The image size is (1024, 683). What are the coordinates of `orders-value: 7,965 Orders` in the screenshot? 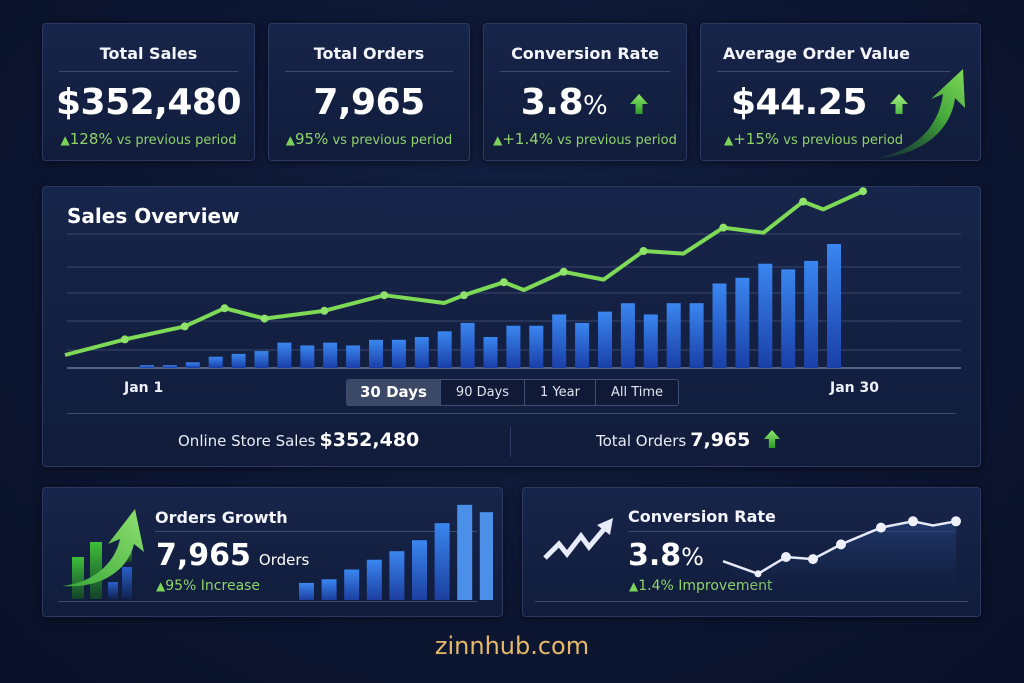 It's located at (232, 555).